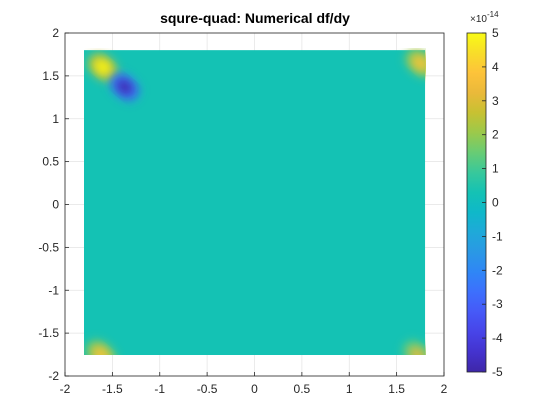 The width and height of the screenshot is (560, 420). I want to click on y-tick-label: 1, so click(55, 119).